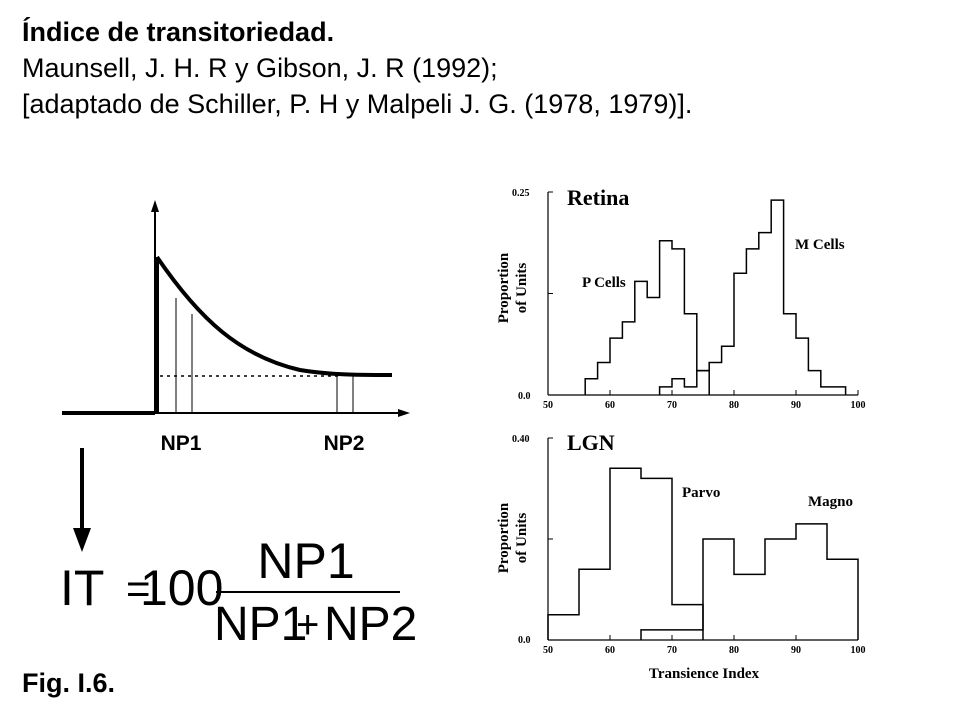 This screenshot has height=720, width=960. What do you see at coordinates (404, 413) in the screenshot?
I see `x-axis-arrow-icon` at bounding box center [404, 413].